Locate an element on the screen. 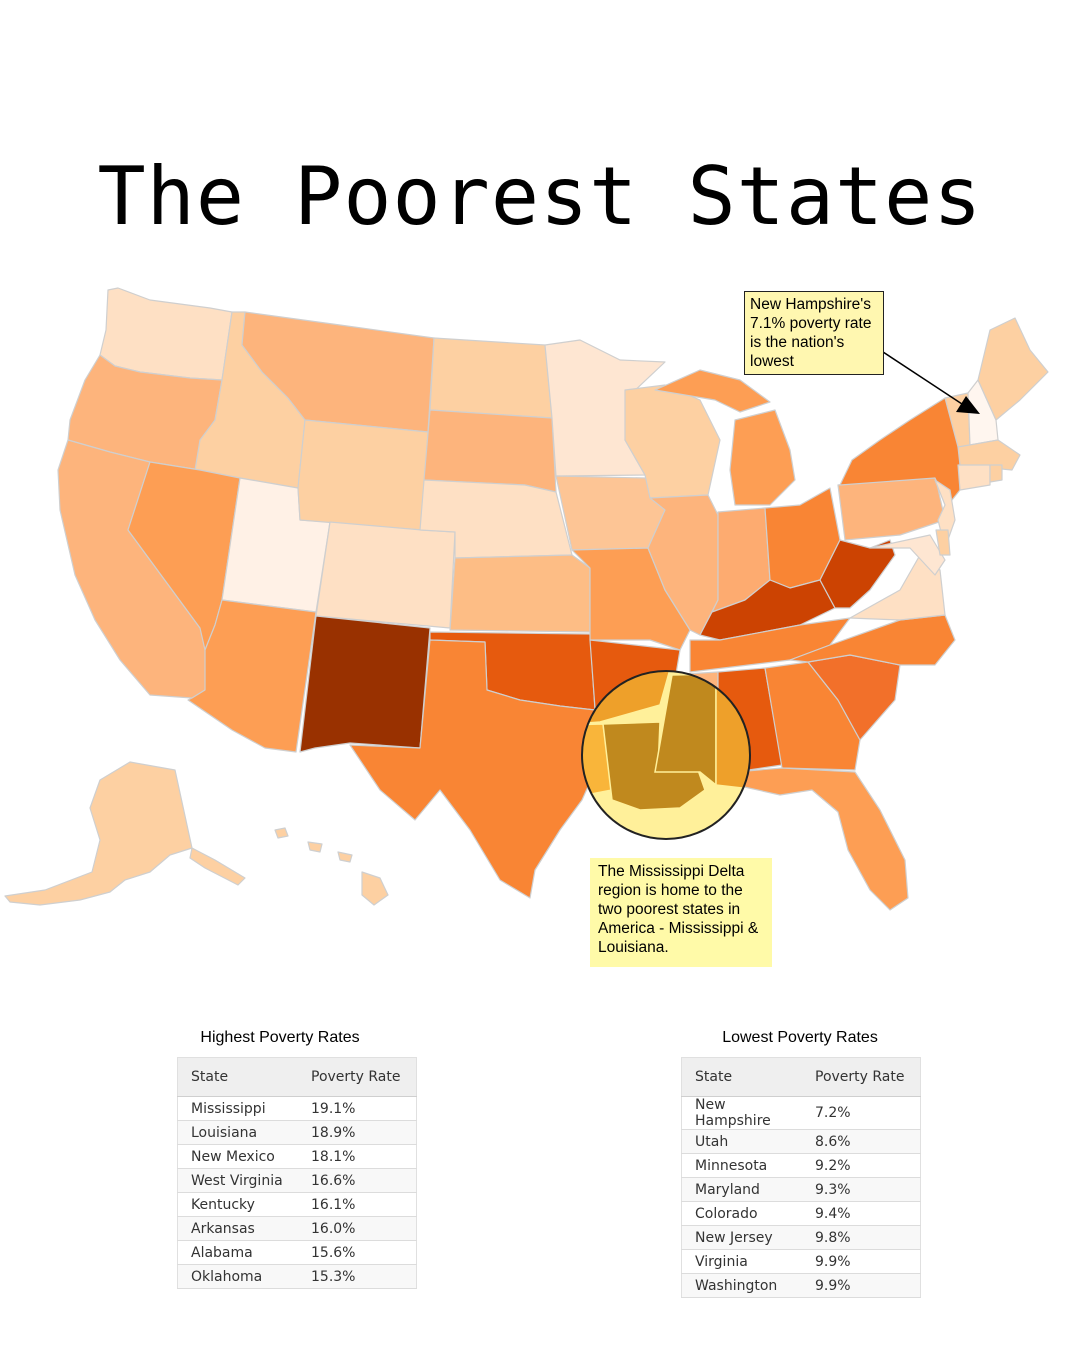  table-row: Utah 8.6% is located at coordinates (801, 1141).